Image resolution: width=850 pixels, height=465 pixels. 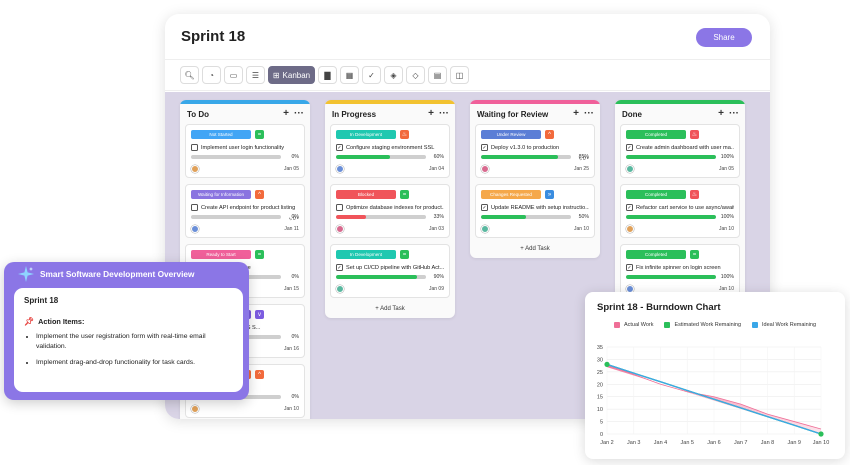 What do you see at coordinates (415, 75) in the screenshot?
I see `diamond-view-button: ◇` at bounding box center [415, 75].